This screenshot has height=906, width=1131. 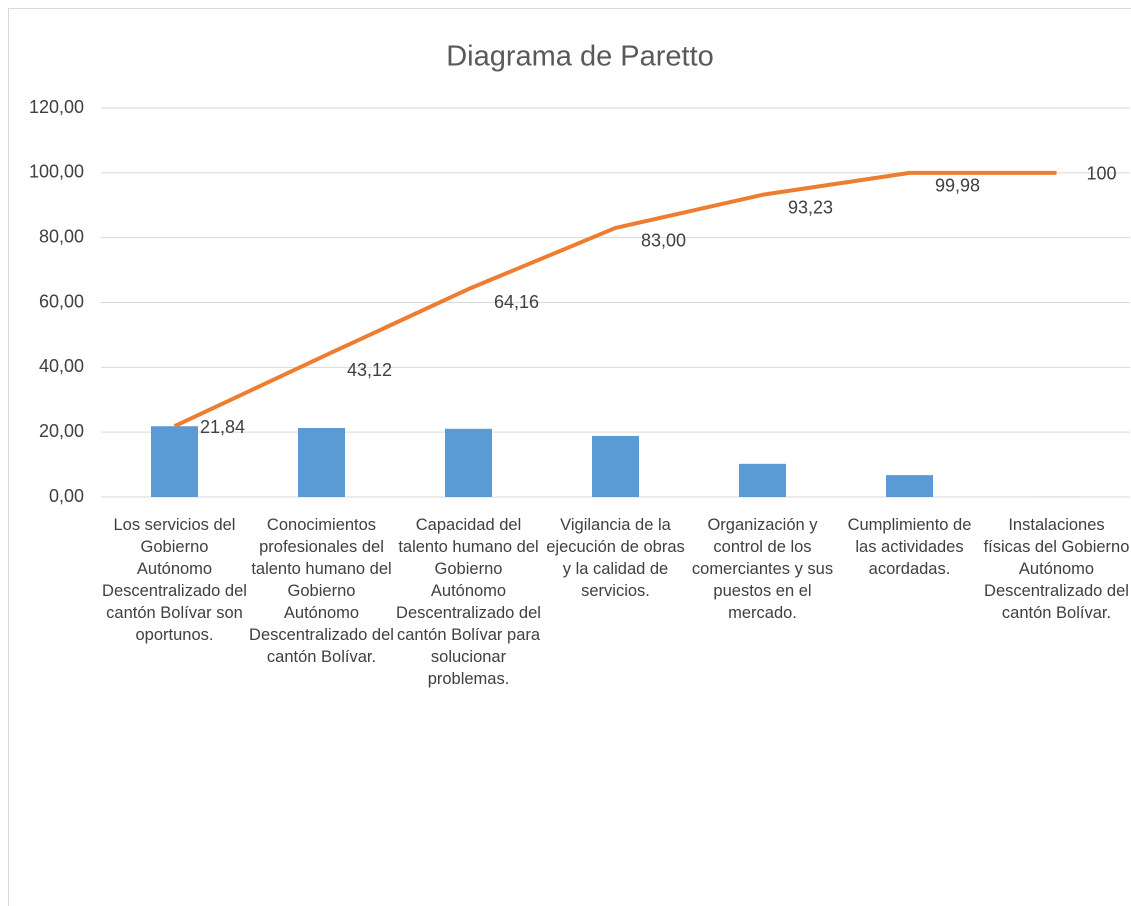 I want to click on y-tick-label: 20,00, so click(x=61, y=431).